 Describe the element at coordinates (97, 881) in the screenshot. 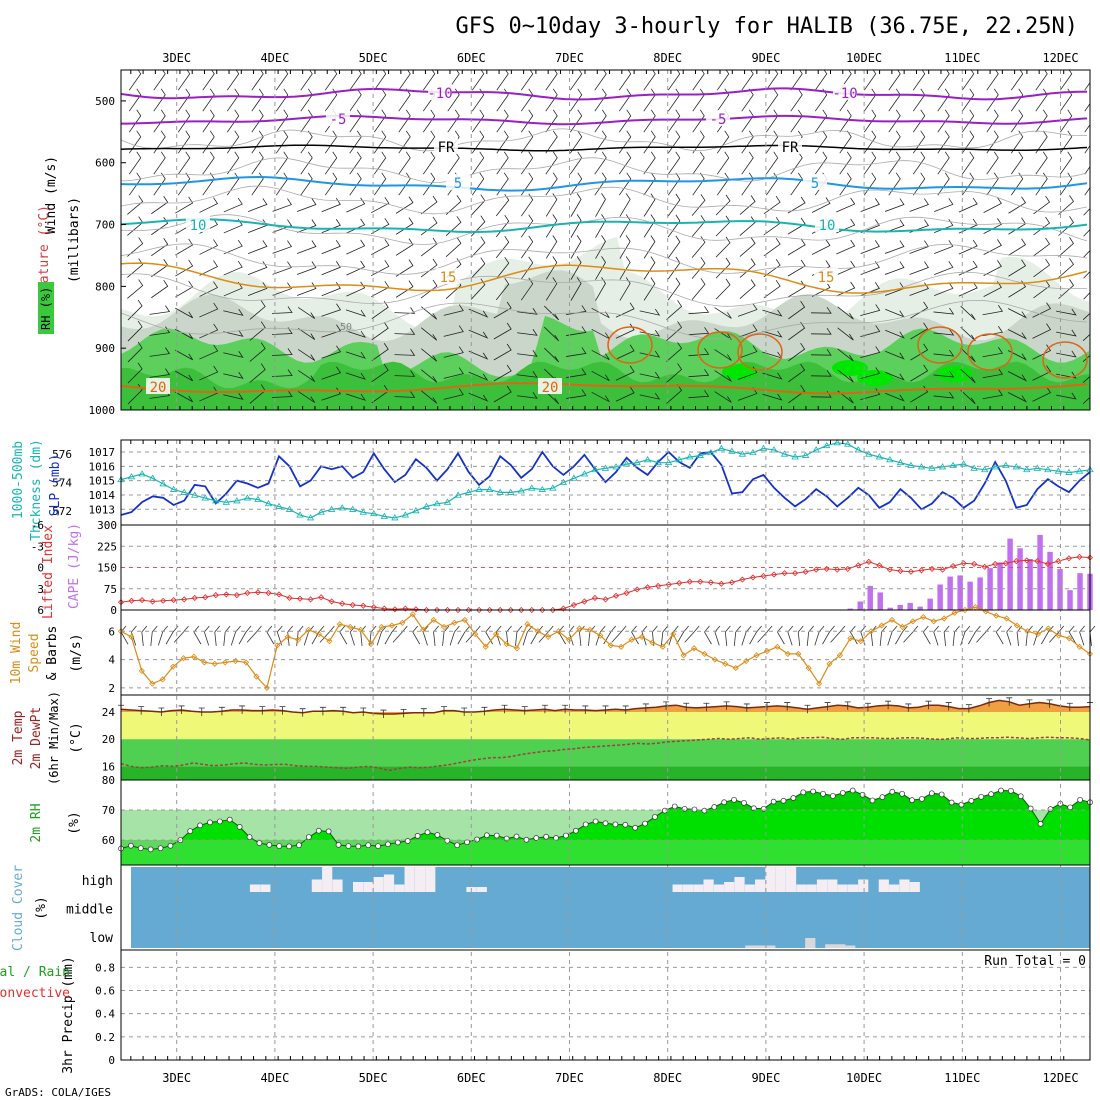

I see `cloud-level-label: high` at that location.